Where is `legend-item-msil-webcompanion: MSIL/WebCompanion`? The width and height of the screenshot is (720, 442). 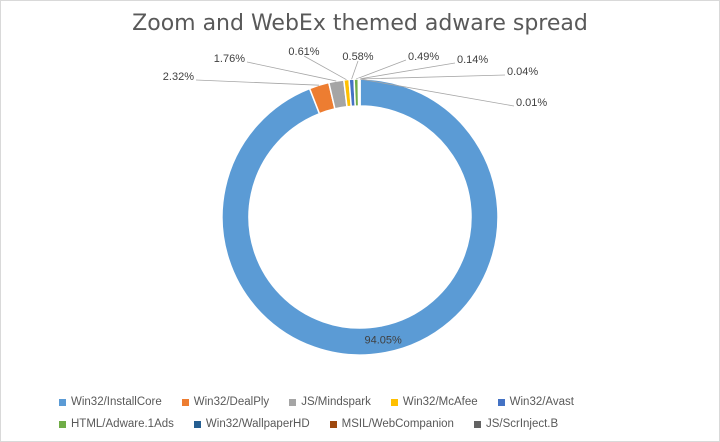
legend-item-msil-webcompanion: MSIL/WebCompanion is located at coordinates (391, 424).